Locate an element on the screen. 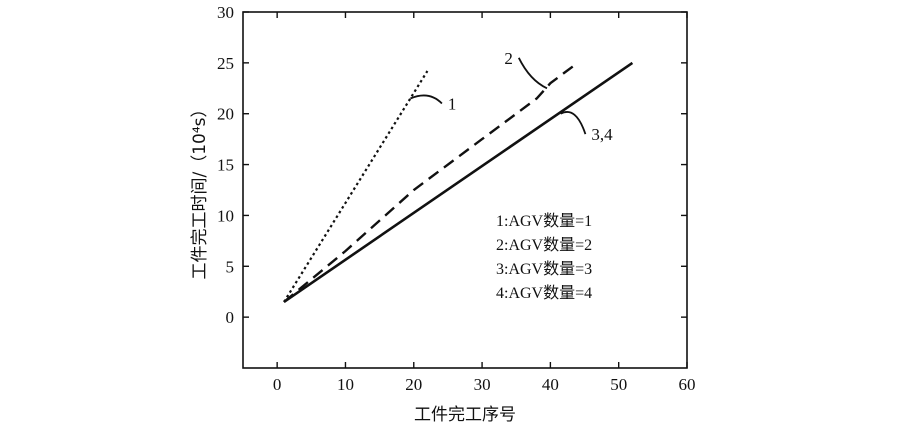 The height and width of the screenshot is (431, 897). legend-entry: 2:AGV数量=2 is located at coordinates (544, 245).